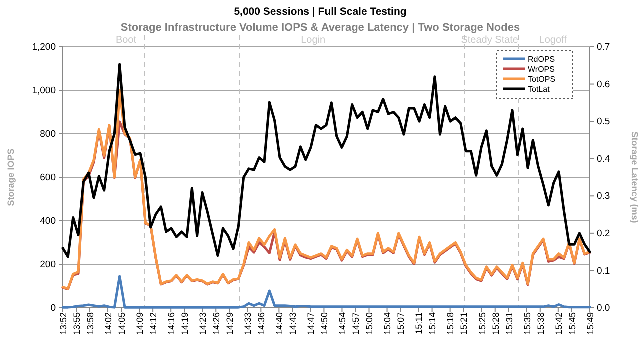 The image size is (641, 346). What do you see at coordinates (343, 324) in the screenshot?
I see `x-tick-label: 14:54` at bounding box center [343, 324].